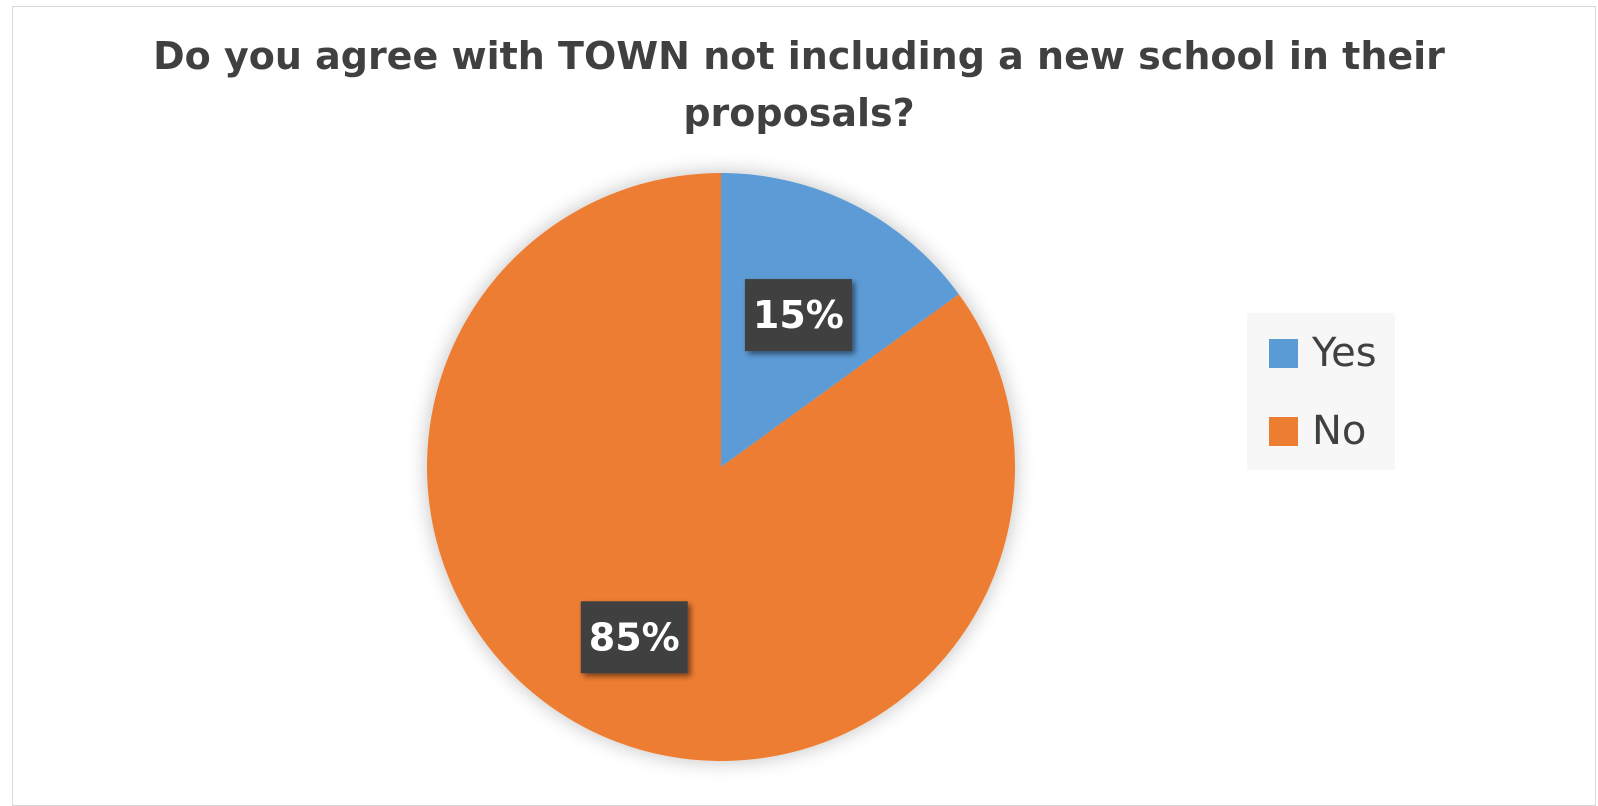  What do you see at coordinates (1344, 353) in the screenshot?
I see `legend-label-yes: Yes` at bounding box center [1344, 353].